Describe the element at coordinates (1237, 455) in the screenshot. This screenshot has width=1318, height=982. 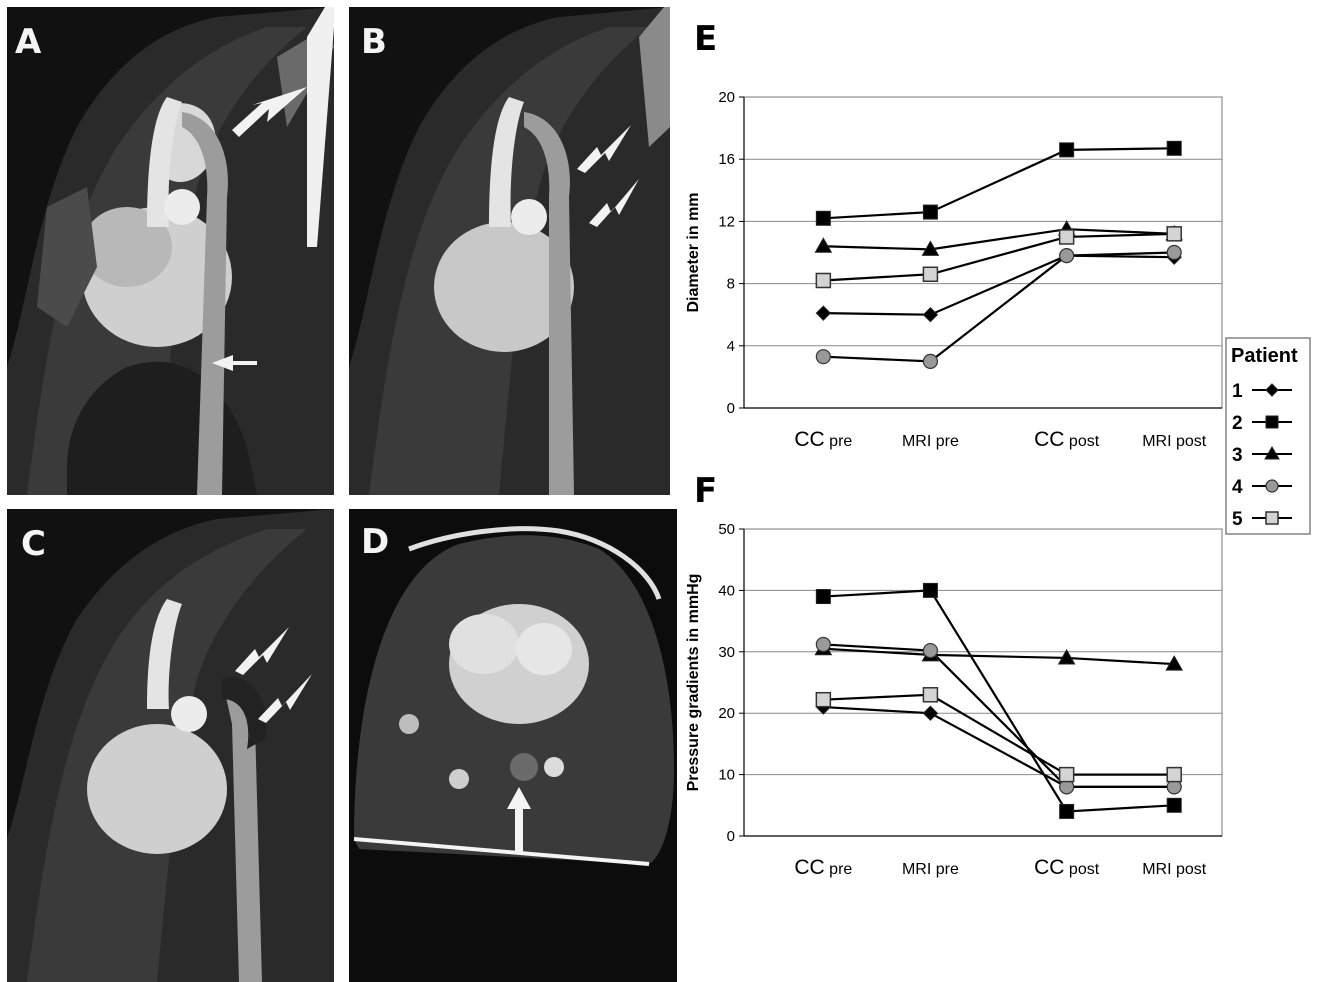
I see `legend-entry-label: 3` at that location.